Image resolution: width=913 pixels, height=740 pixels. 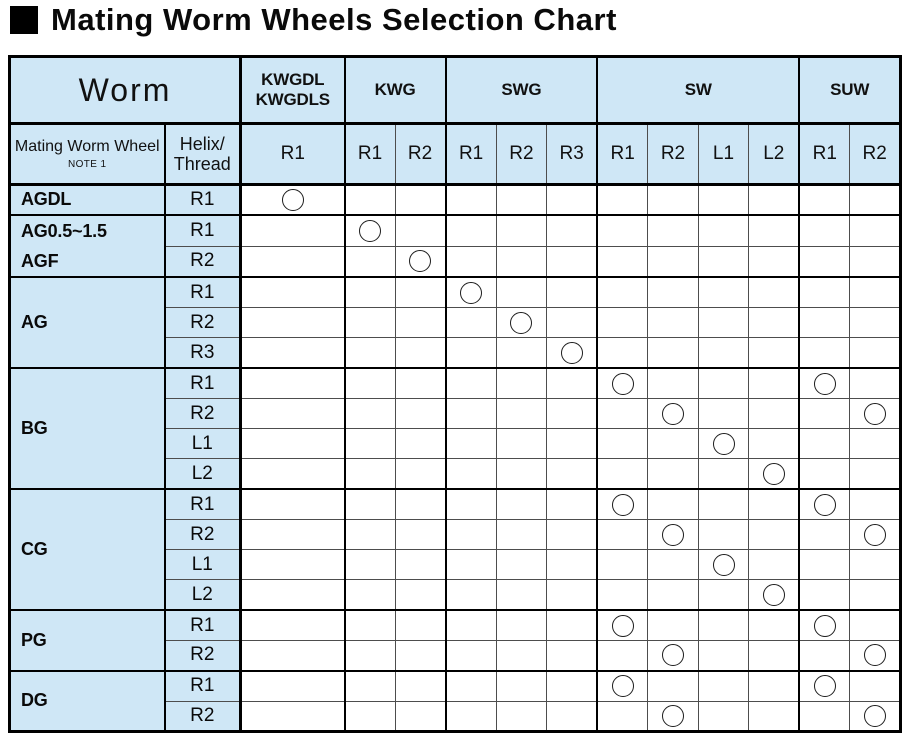 What do you see at coordinates (203, 534) in the screenshot?
I see `helix-cell: R2` at bounding box center [203, 534].